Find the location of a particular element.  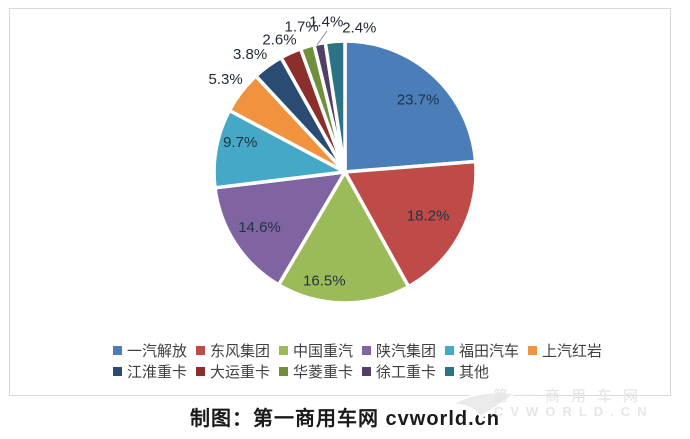

legend-item-华菱重卡: 华菱重卡 is located at coordinates (320, 371).